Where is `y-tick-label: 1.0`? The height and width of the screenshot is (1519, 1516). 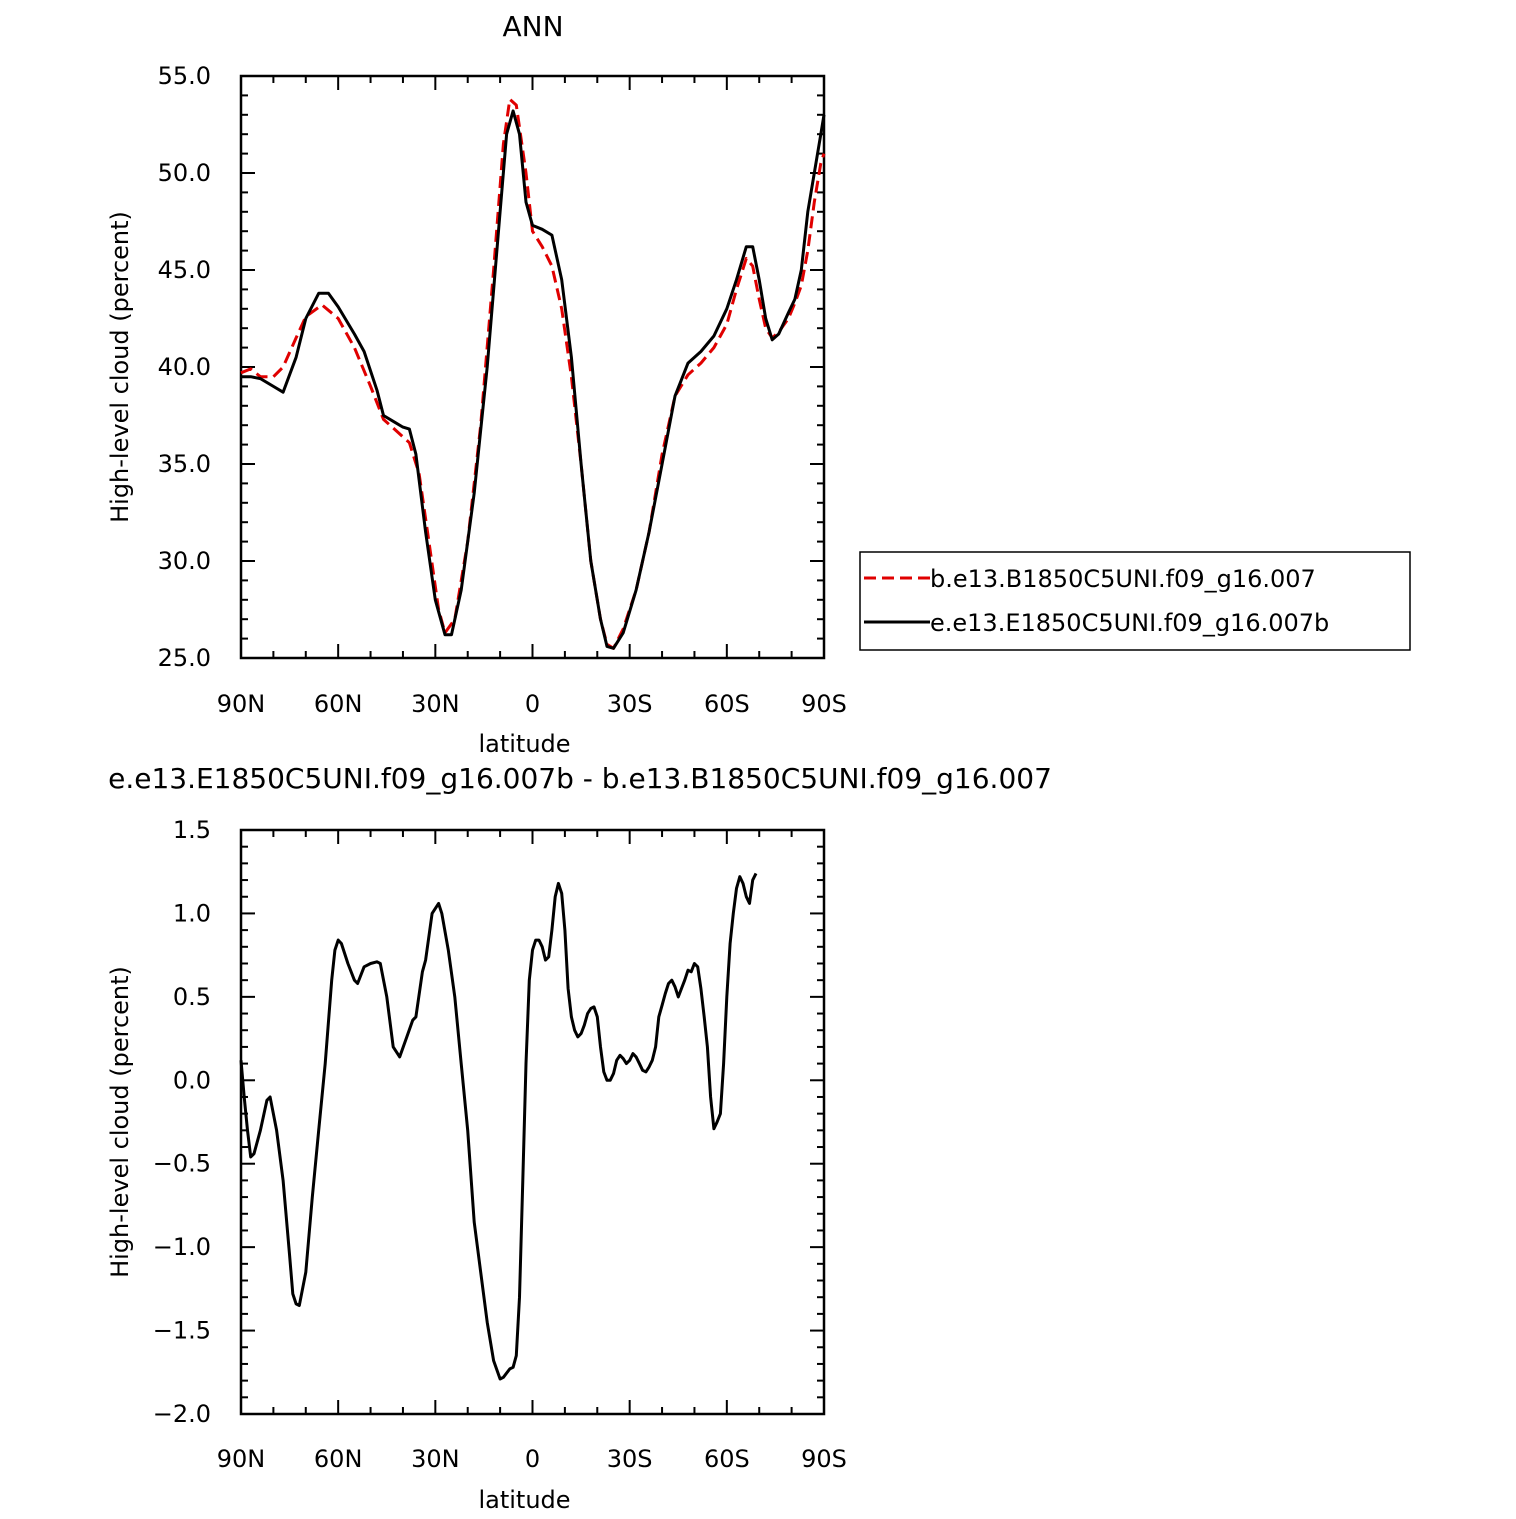
y-tick-label: 1.0 is located at coordinates (192, 913).